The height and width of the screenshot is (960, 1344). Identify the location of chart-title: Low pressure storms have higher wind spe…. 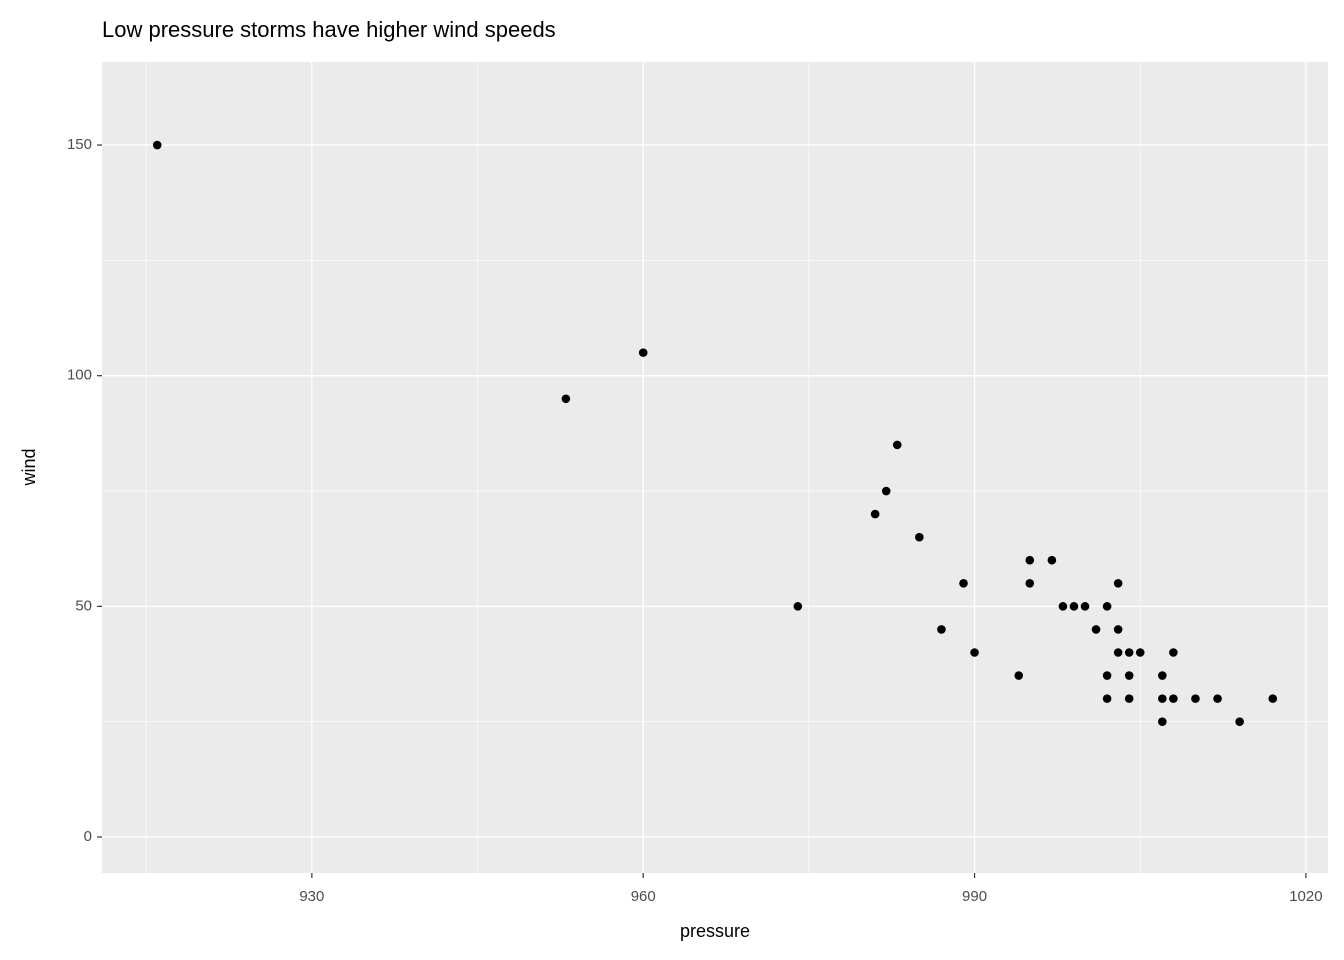
(329, 29).